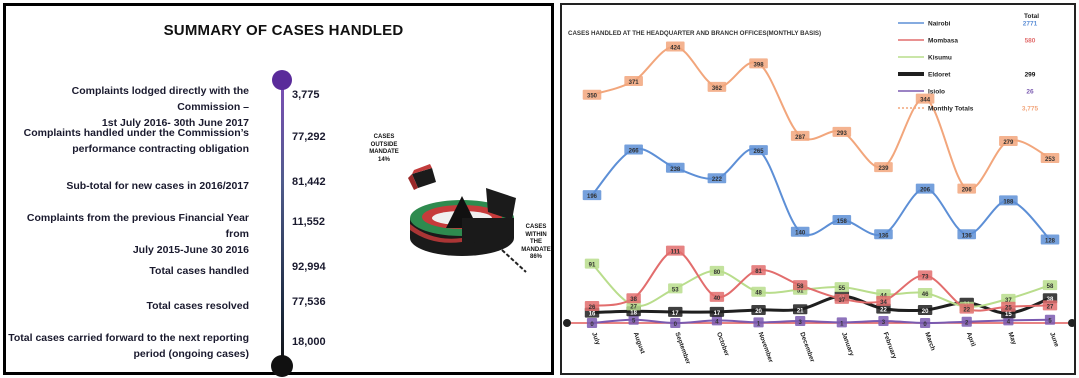  I want to click on summary-row-value: 3,775, so click(306, 95).